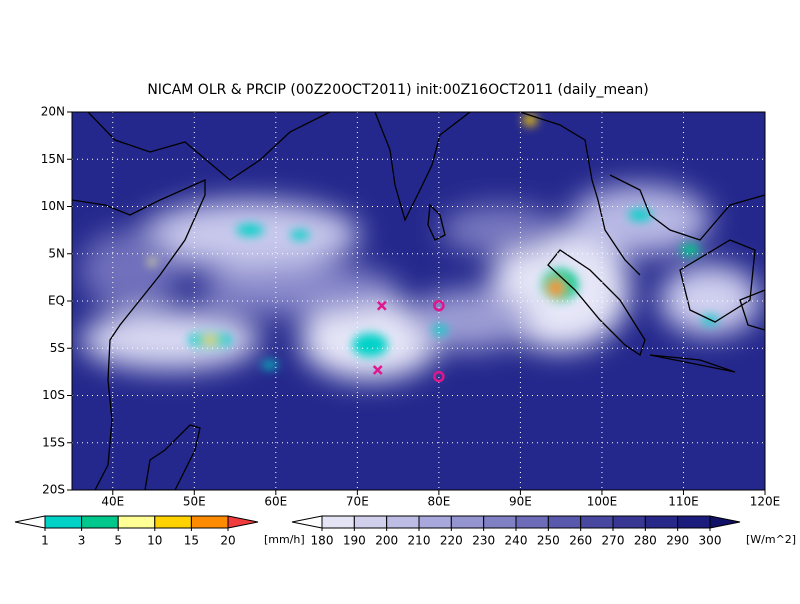 Image resolution: width=800 pixels, height=604 pixels. Describe the element at coordinates (683, 502) in the screenshot. I see `x-tick-label: 110E` at that location.